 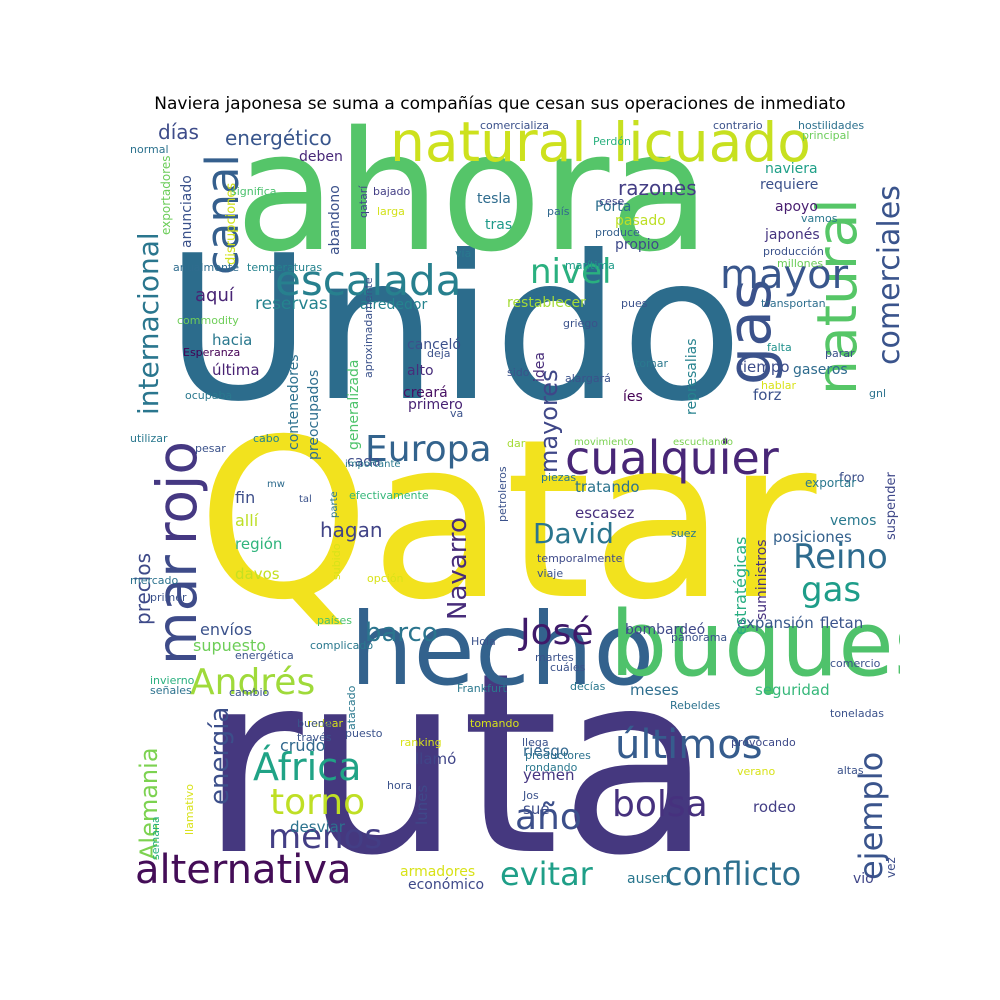 What do you see at coordinates (640, 221) in the screenshot?
I see `cloud-word: pasado` at bounding box center [640, 221].